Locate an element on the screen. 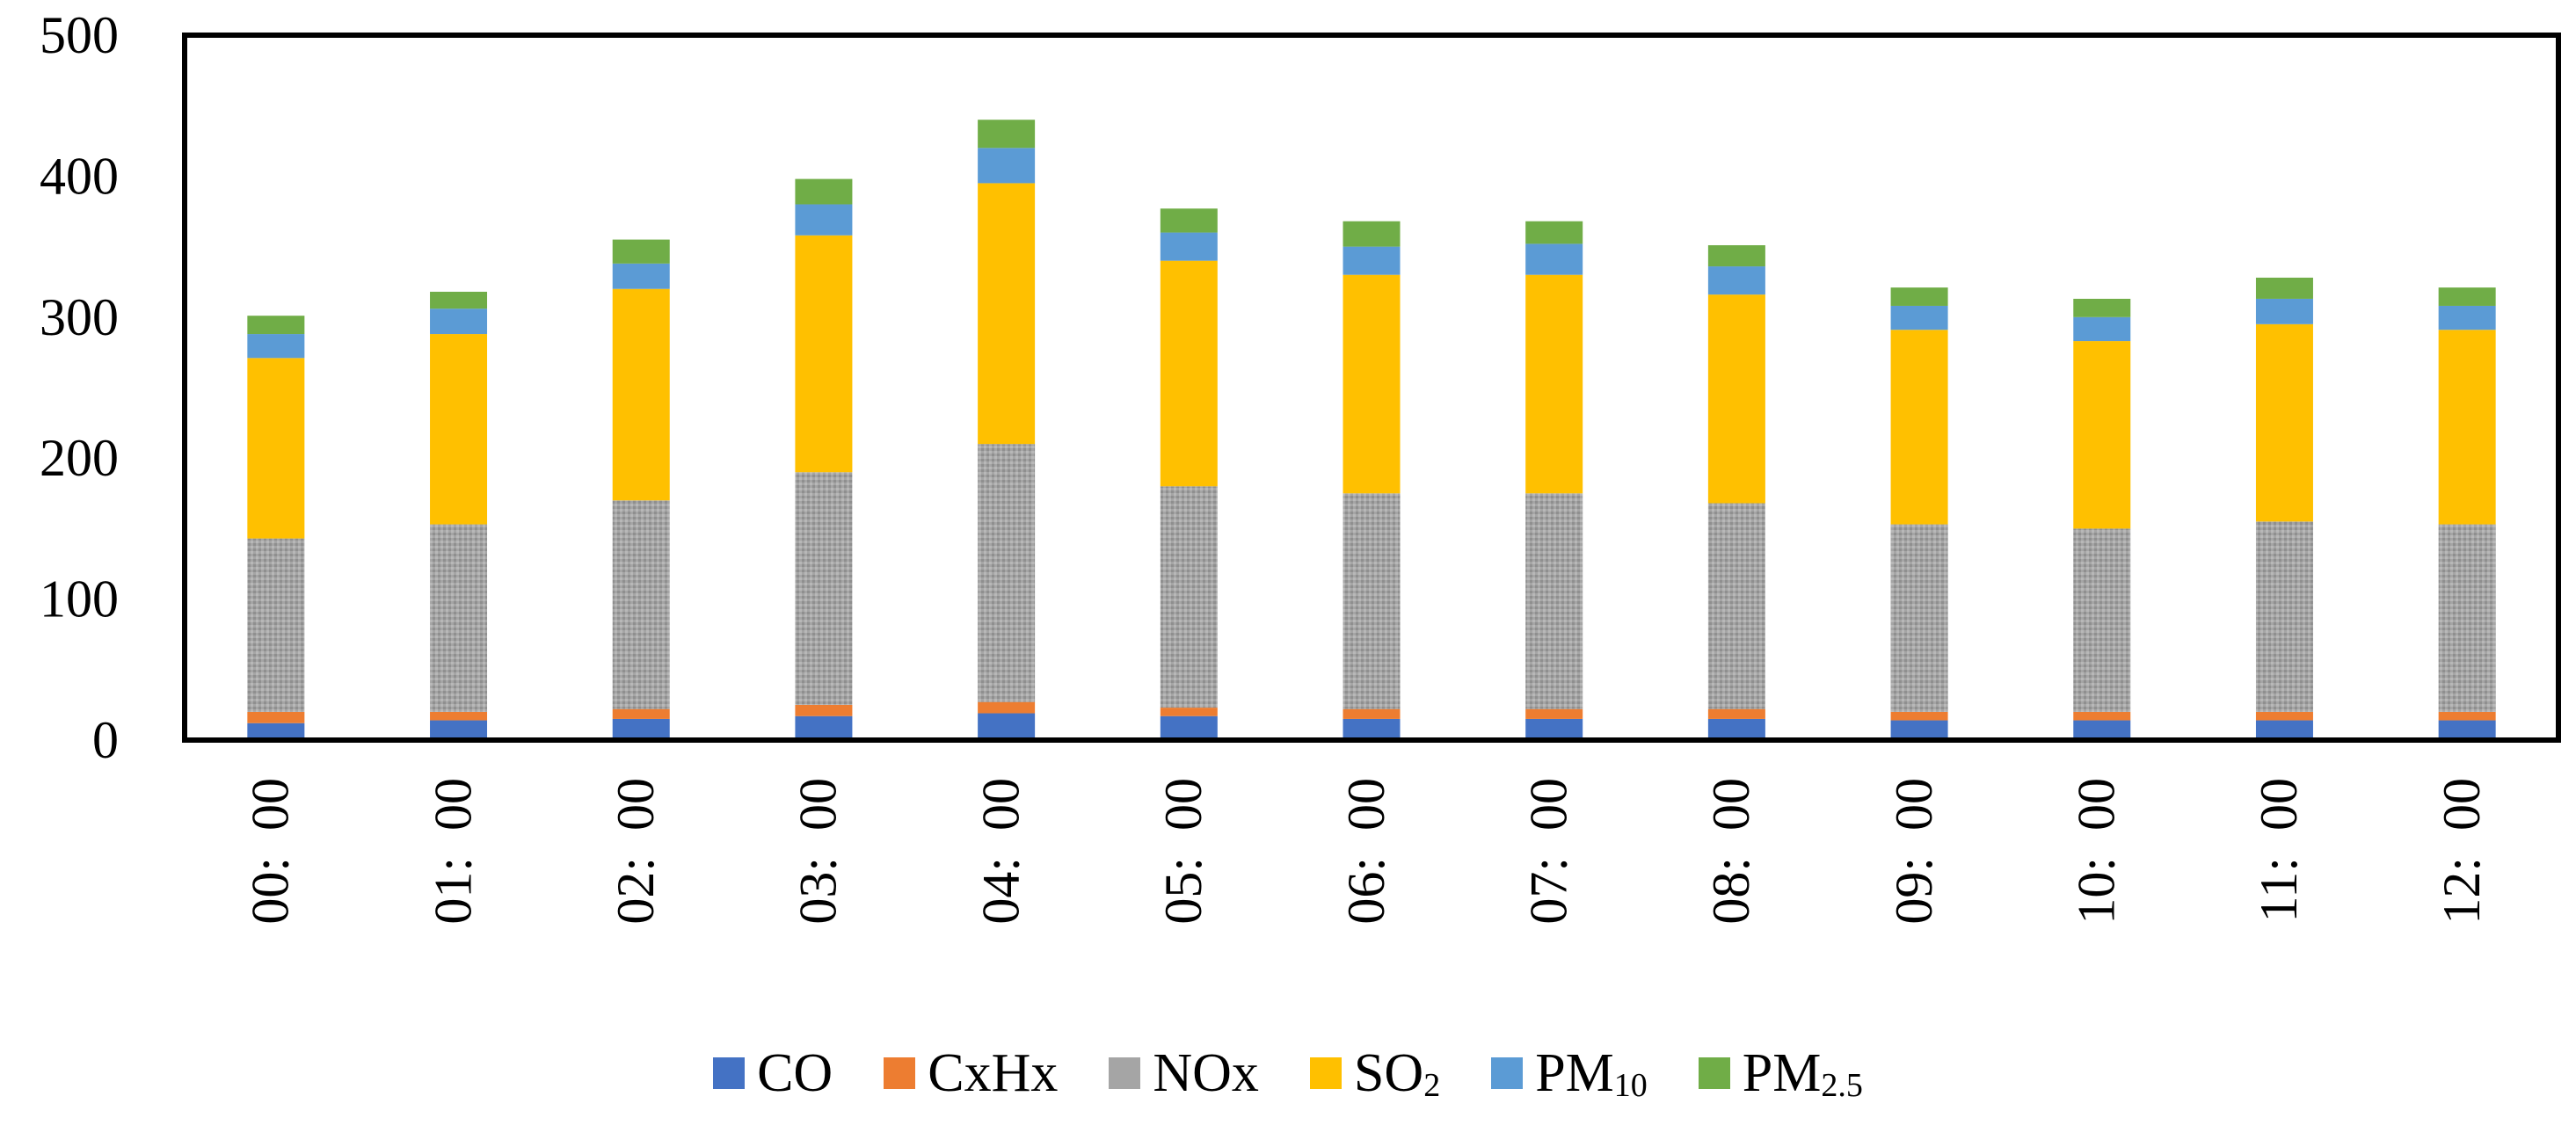 The image size is (2576, 1140). y-tick-label: 500 is located at coordinates (79, 35).